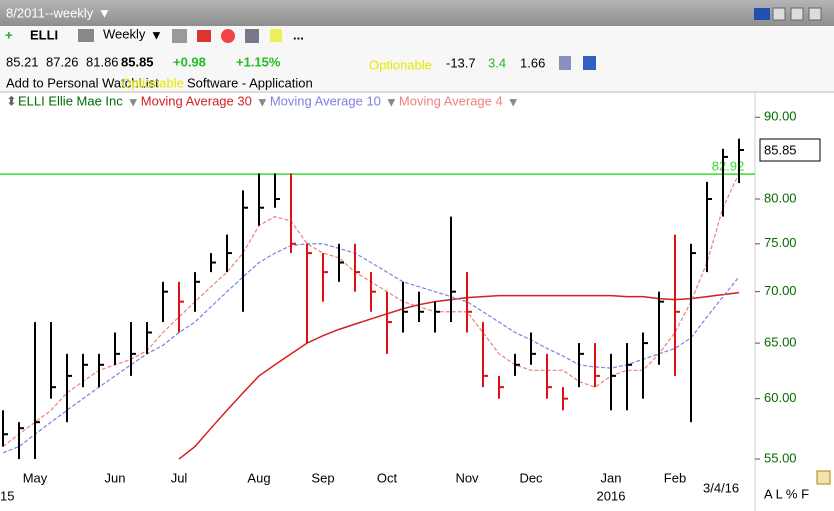 Image resolution: width=834 pixels, height=511 pixels. What do you see at coordinates (780, 242) in the screenshot?
I see `y-tick-label: 75.00` at bounding box center [780, 242].